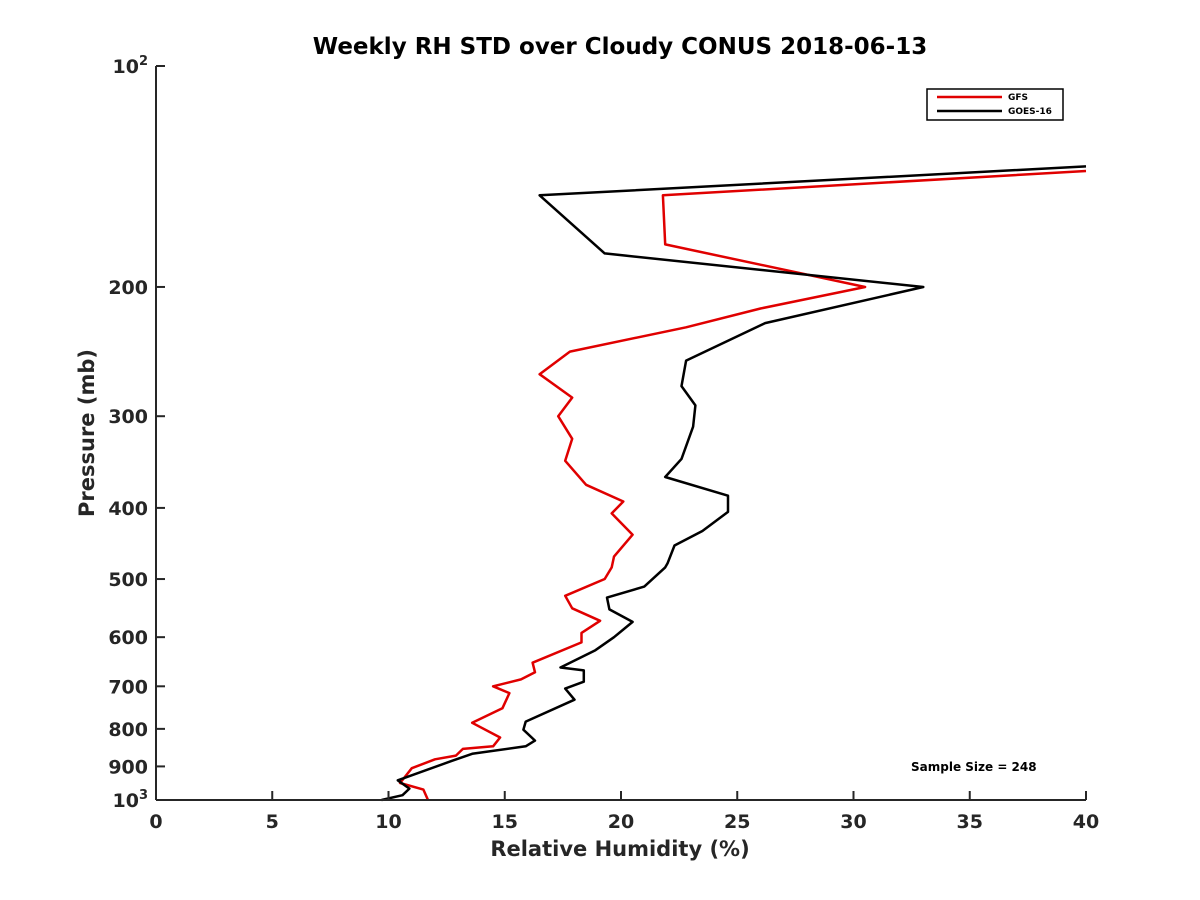  I want to click on y-tick-label: 500, so click(128, 580).